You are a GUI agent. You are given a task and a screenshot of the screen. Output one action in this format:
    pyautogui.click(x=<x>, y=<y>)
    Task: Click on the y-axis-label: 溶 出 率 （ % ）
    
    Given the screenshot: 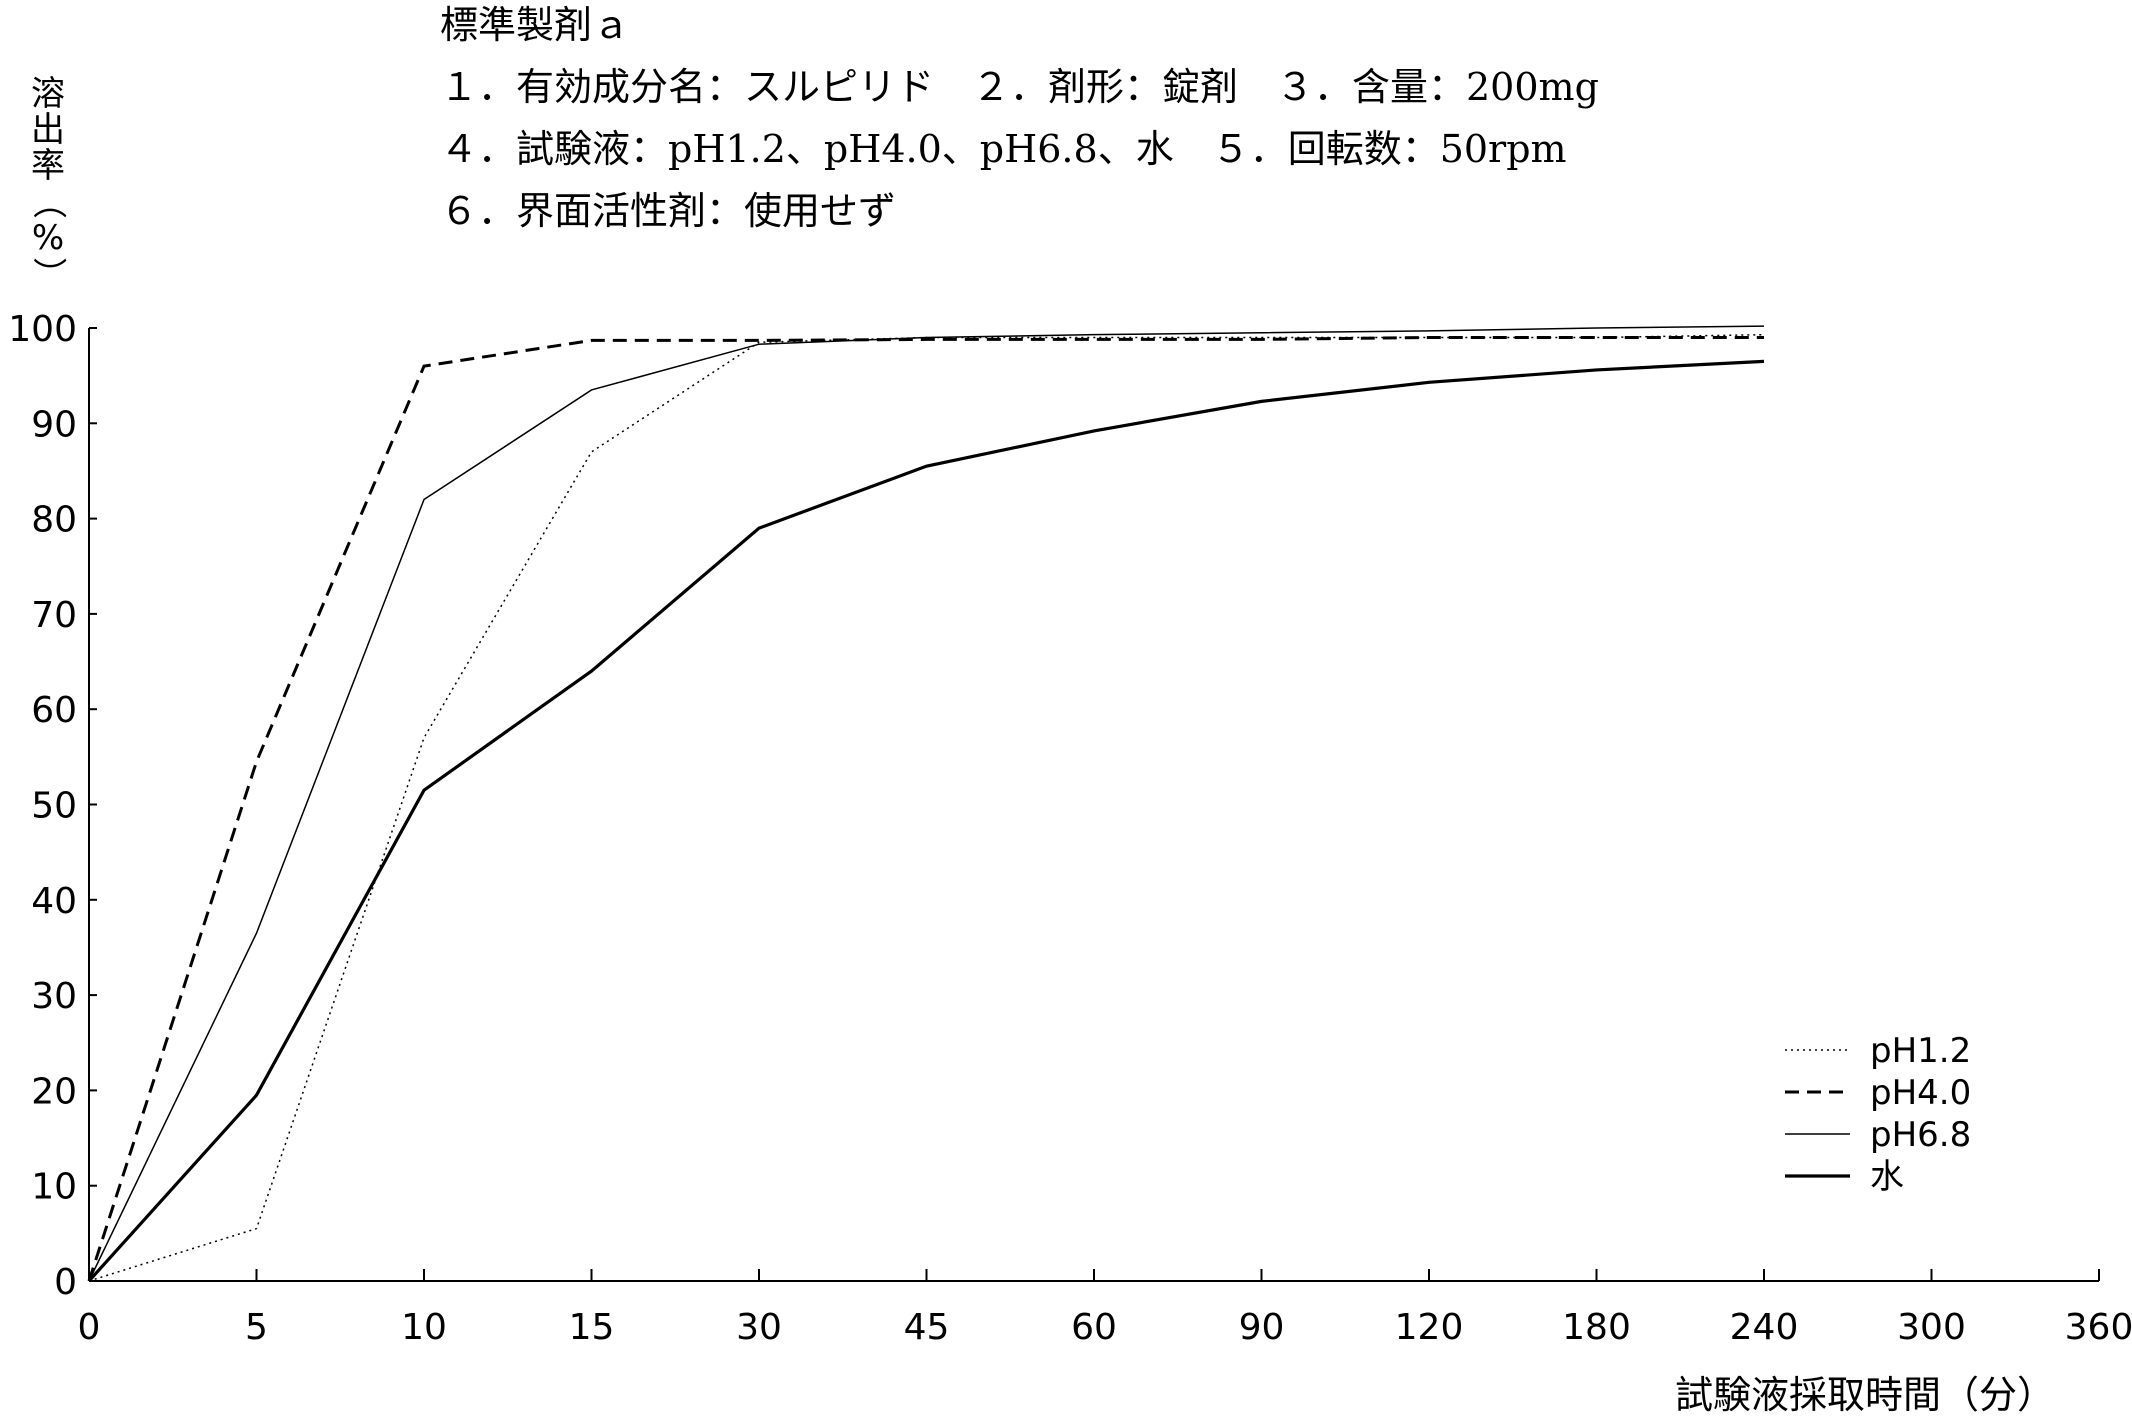 What is the action you would take?
    pyautogui.click(x=48, y=184)
    